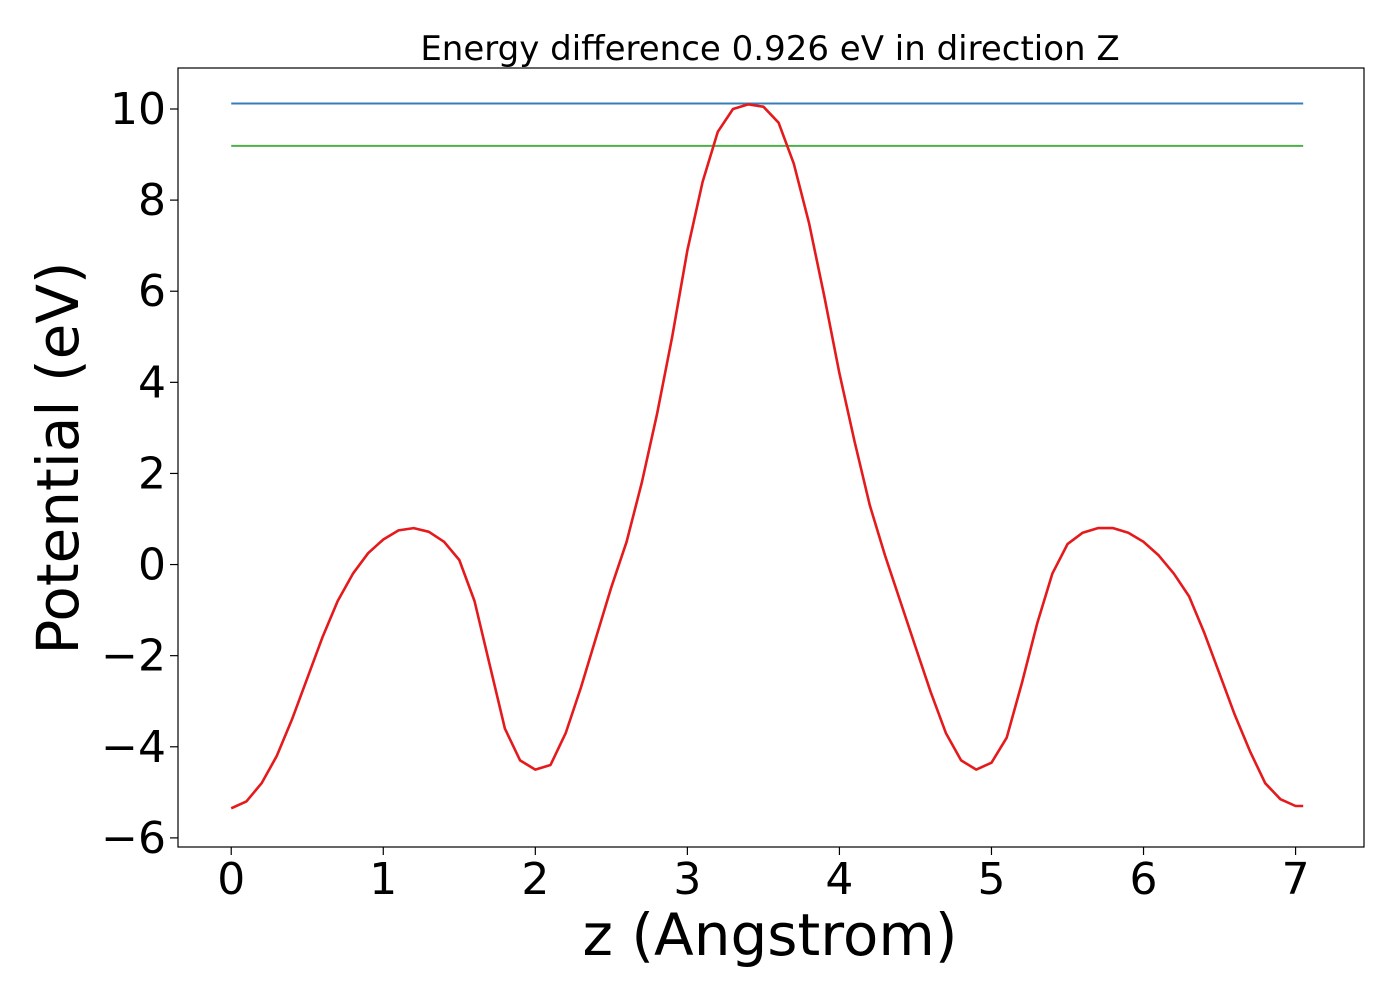 The width and height of the screenshot is (1400, 1004). I want to click on y-tick-label: −6, so click(133, 838).